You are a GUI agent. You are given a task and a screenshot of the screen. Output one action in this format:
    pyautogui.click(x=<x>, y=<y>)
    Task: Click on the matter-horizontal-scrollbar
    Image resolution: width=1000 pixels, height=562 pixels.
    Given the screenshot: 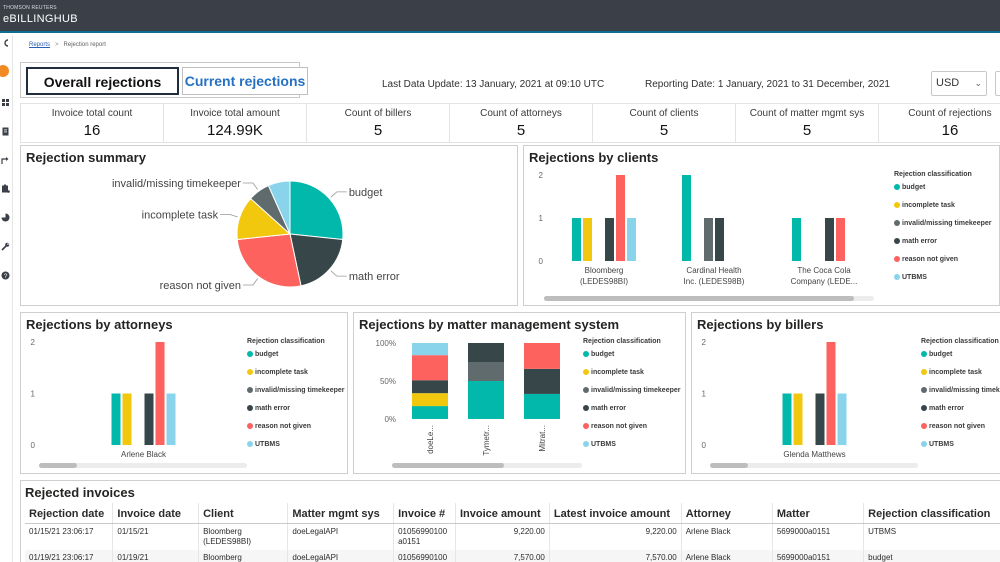 What is the action you would take?
    pyautogui.click(x=487, y=465)
    